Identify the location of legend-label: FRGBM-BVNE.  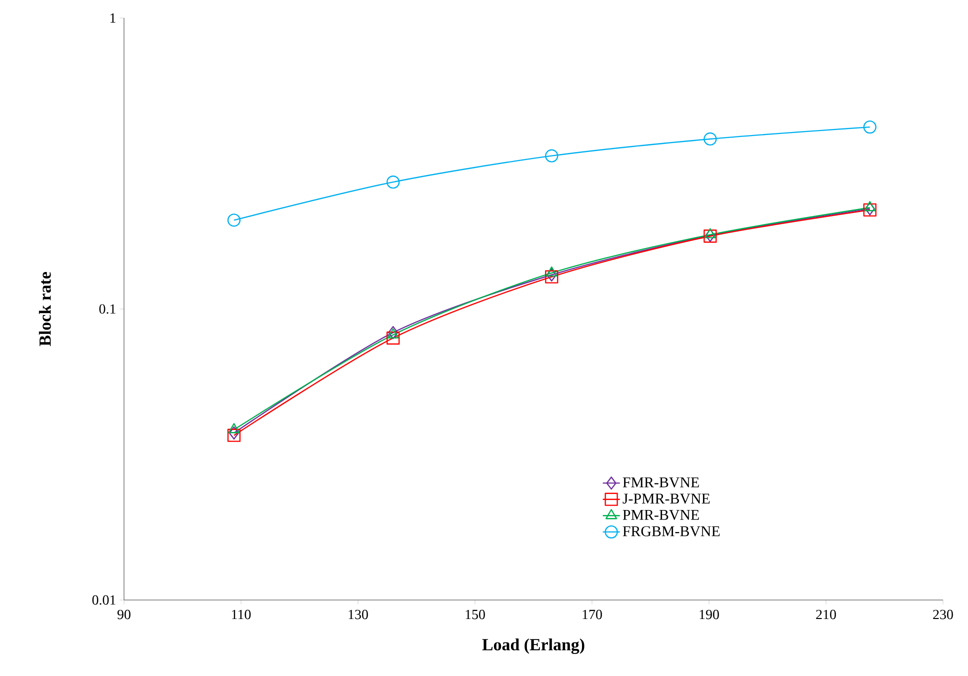
(671, 531).